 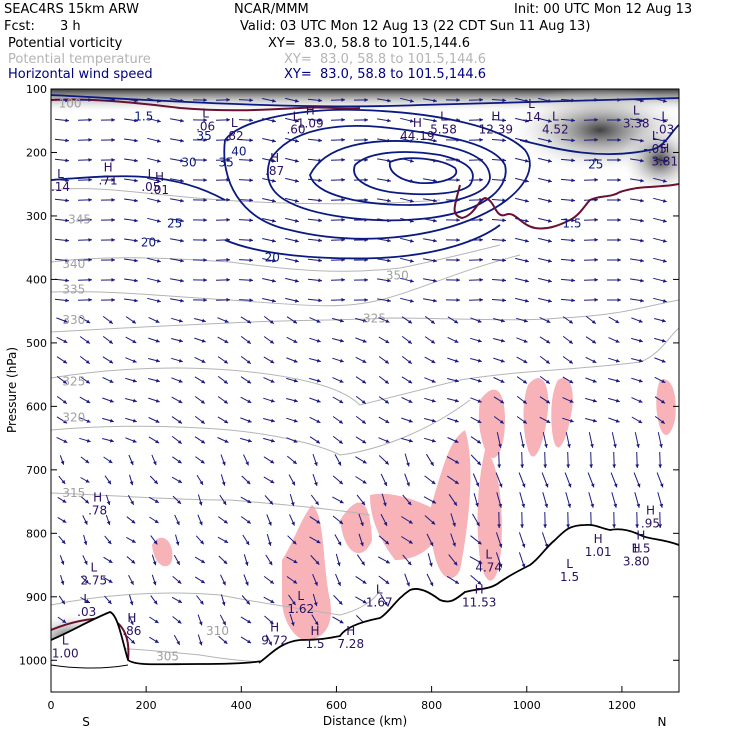 I want to click on y-tick-label: 100, so click(x=36, y=89).